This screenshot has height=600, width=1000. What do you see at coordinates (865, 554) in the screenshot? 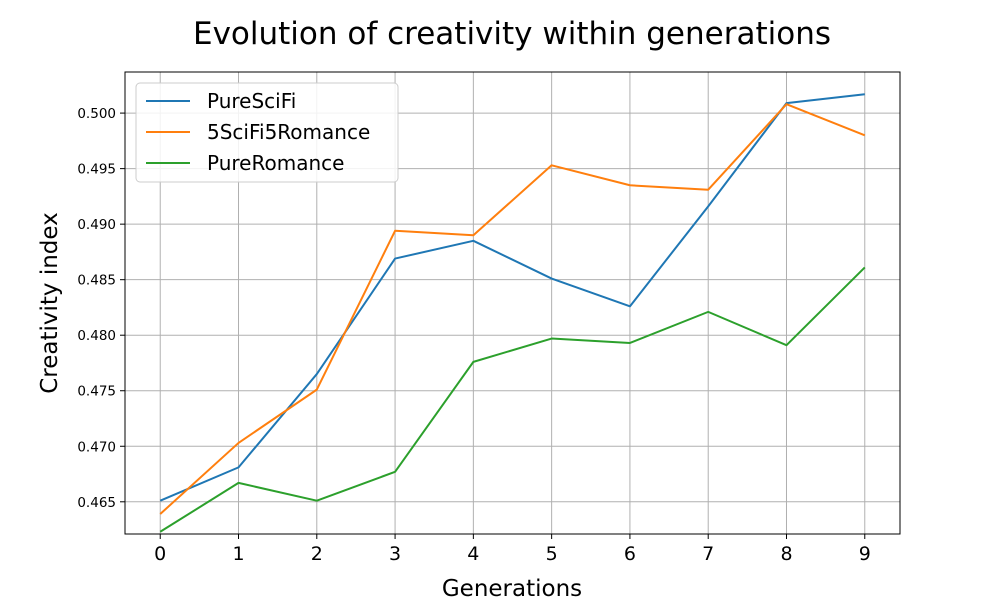
I see `x-tick-label: 9` at bounding box center [865, 554].